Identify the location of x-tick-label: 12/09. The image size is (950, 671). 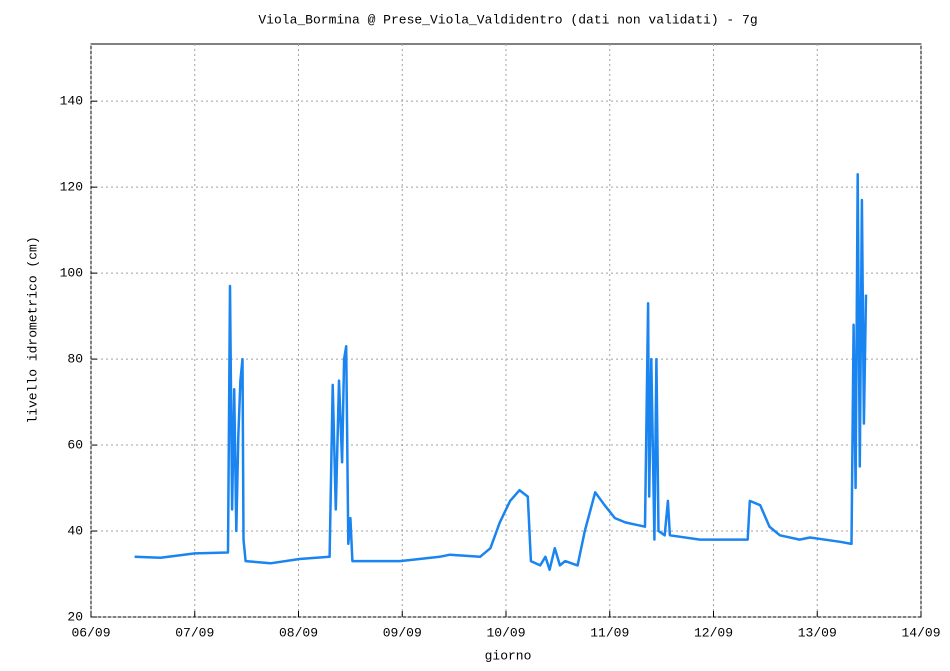
(713, 632).